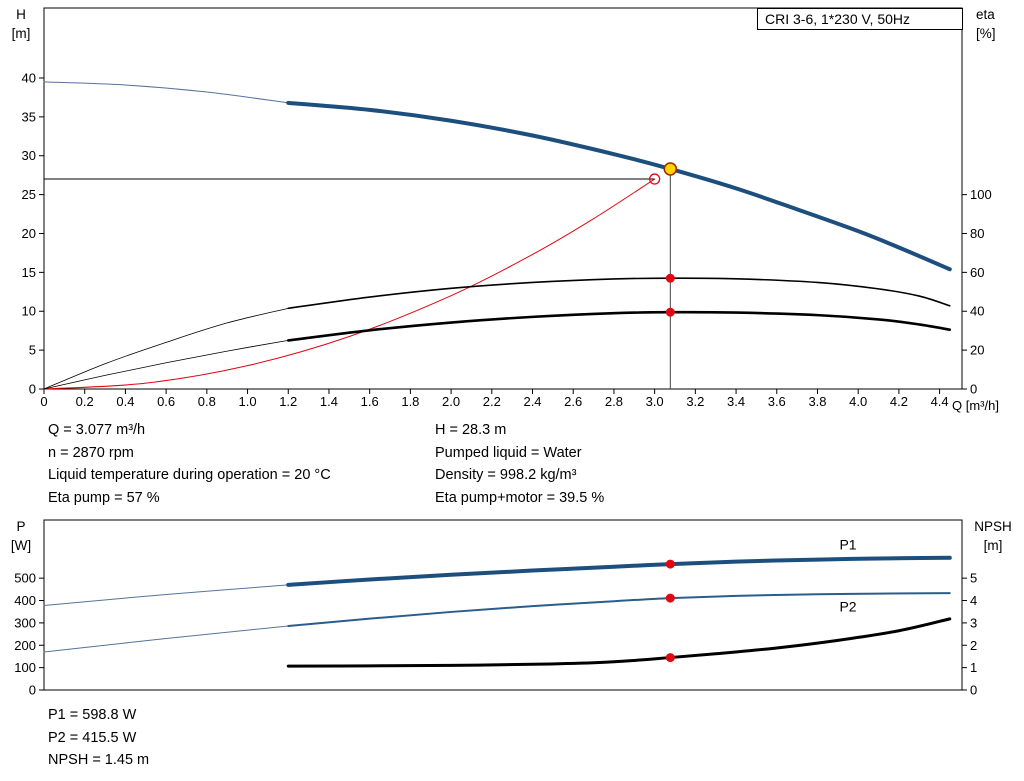  What do you see at coordinates (993, 545) in the screenshot?
I see `npsh-axis-unit: [m]` at bounding box center [993, 545].